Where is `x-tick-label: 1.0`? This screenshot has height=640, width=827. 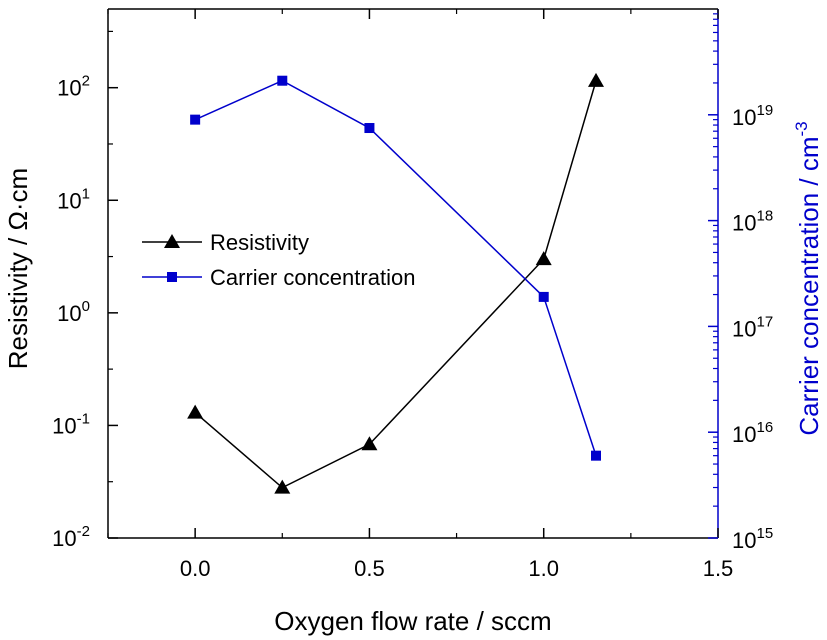 x-tick-label: 1.0 is located at coordinates (543, 568).